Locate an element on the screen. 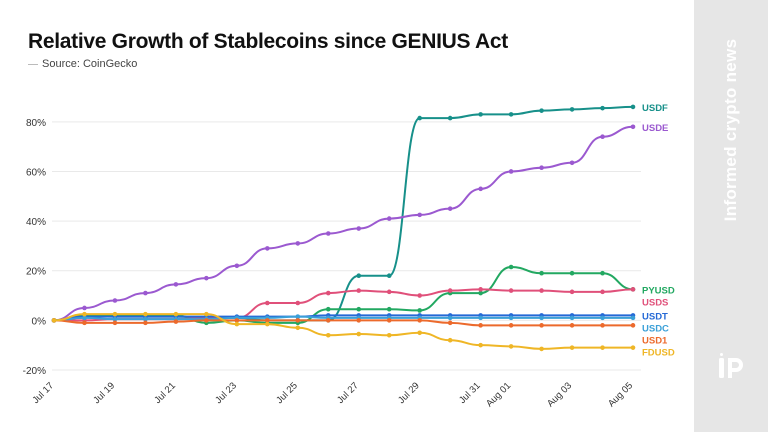 The image size is (768, 432). x-tick-label: Aug 05 is located at coordinates (620, 394).